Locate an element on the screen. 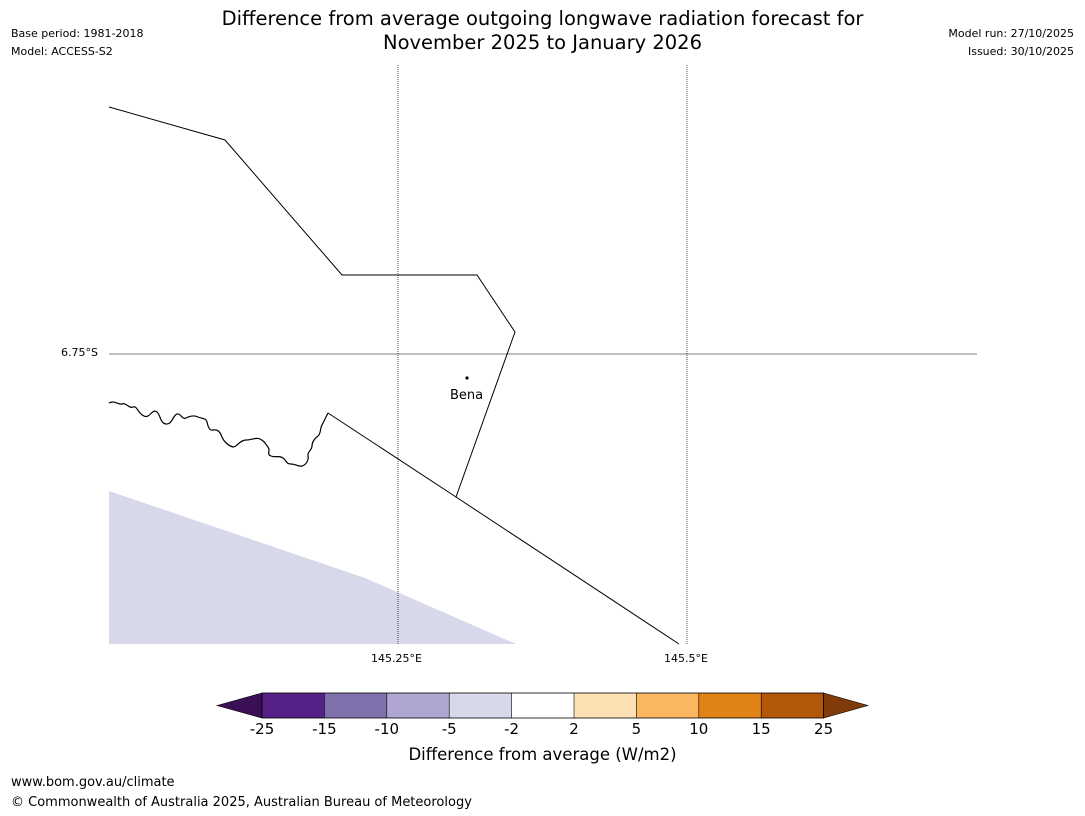 Image resolution: width=1085 pixels, height=816 pixels. base-period-text: Base period: 1981-2018 is located at coordinates (77, 33).